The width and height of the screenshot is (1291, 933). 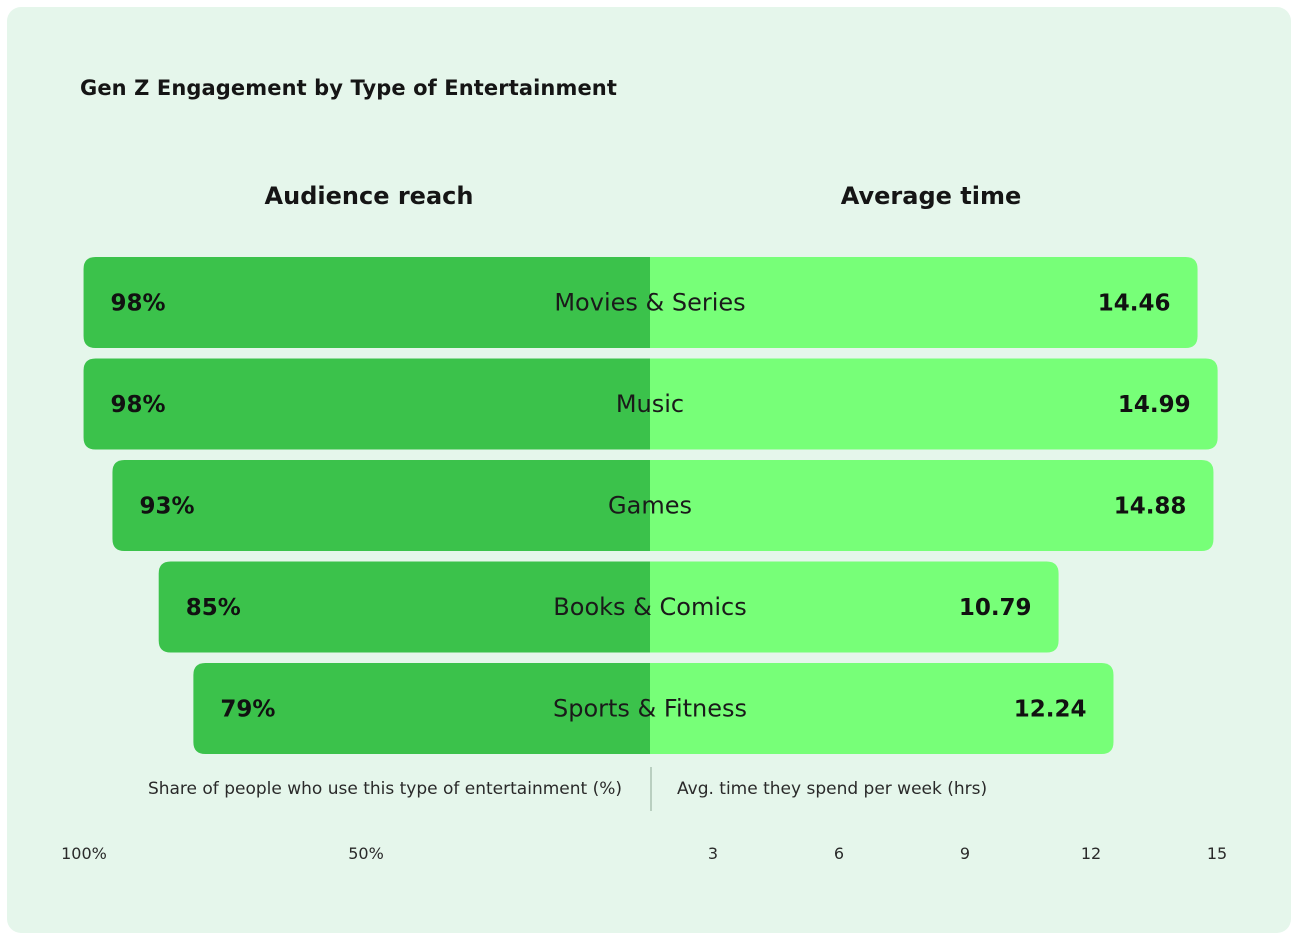 I want to click on reach-tick-label: 100%, so click(x=84, y=853).